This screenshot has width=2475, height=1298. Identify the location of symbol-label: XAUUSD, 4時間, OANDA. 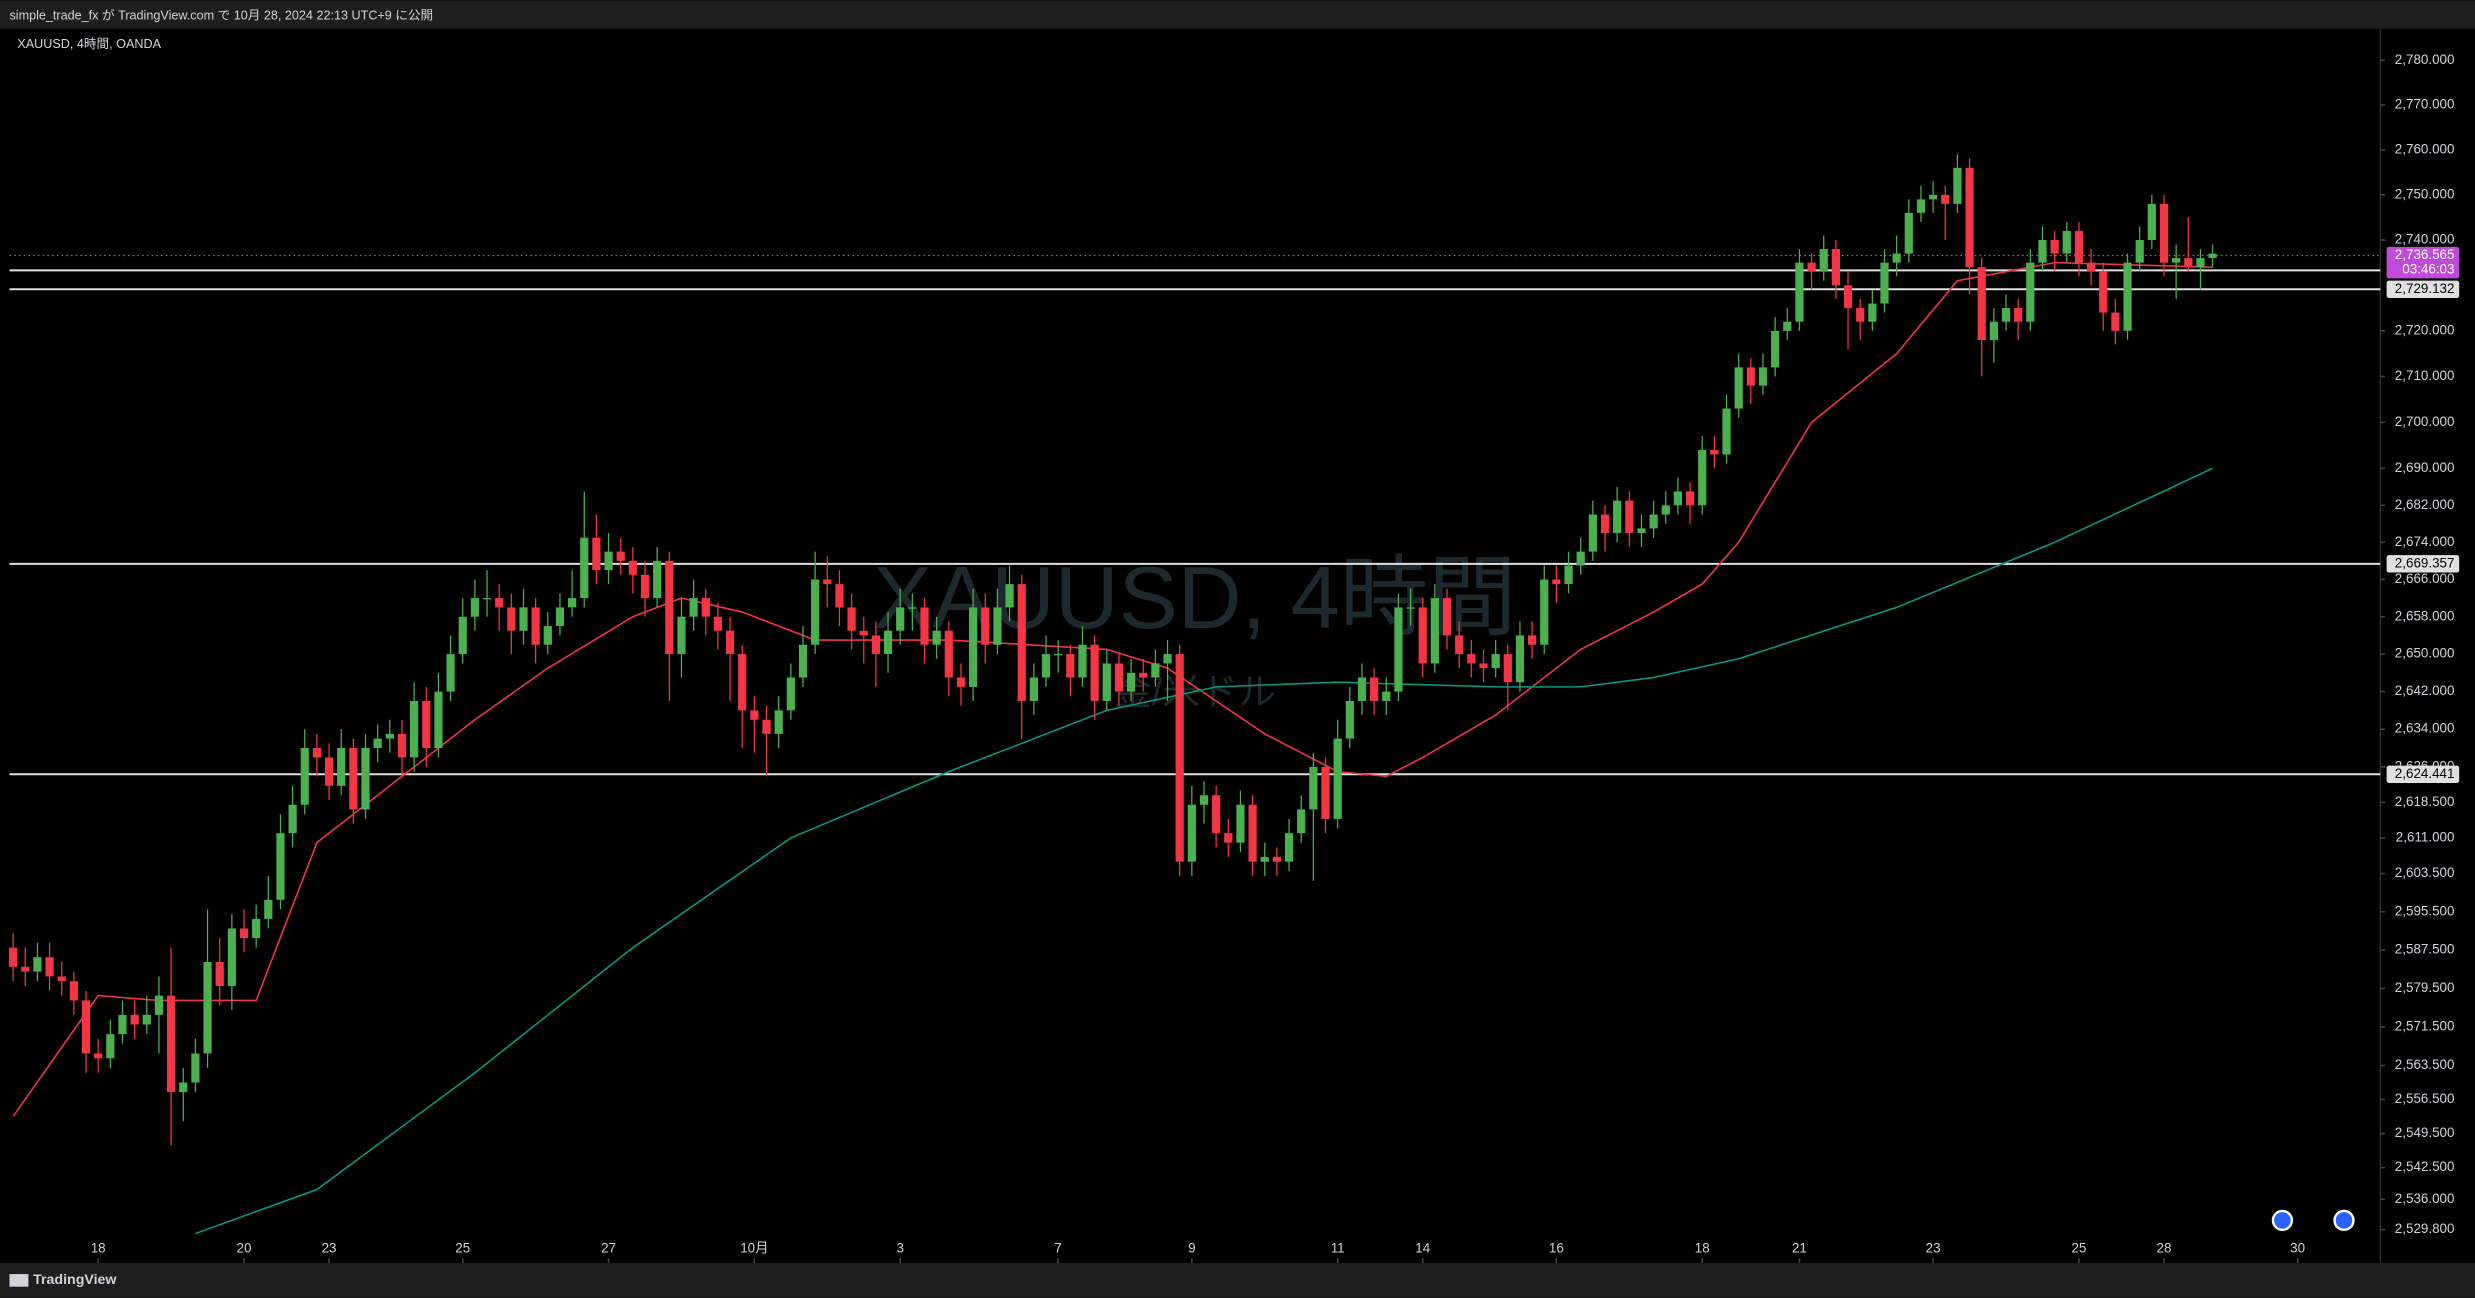
(89, 44).